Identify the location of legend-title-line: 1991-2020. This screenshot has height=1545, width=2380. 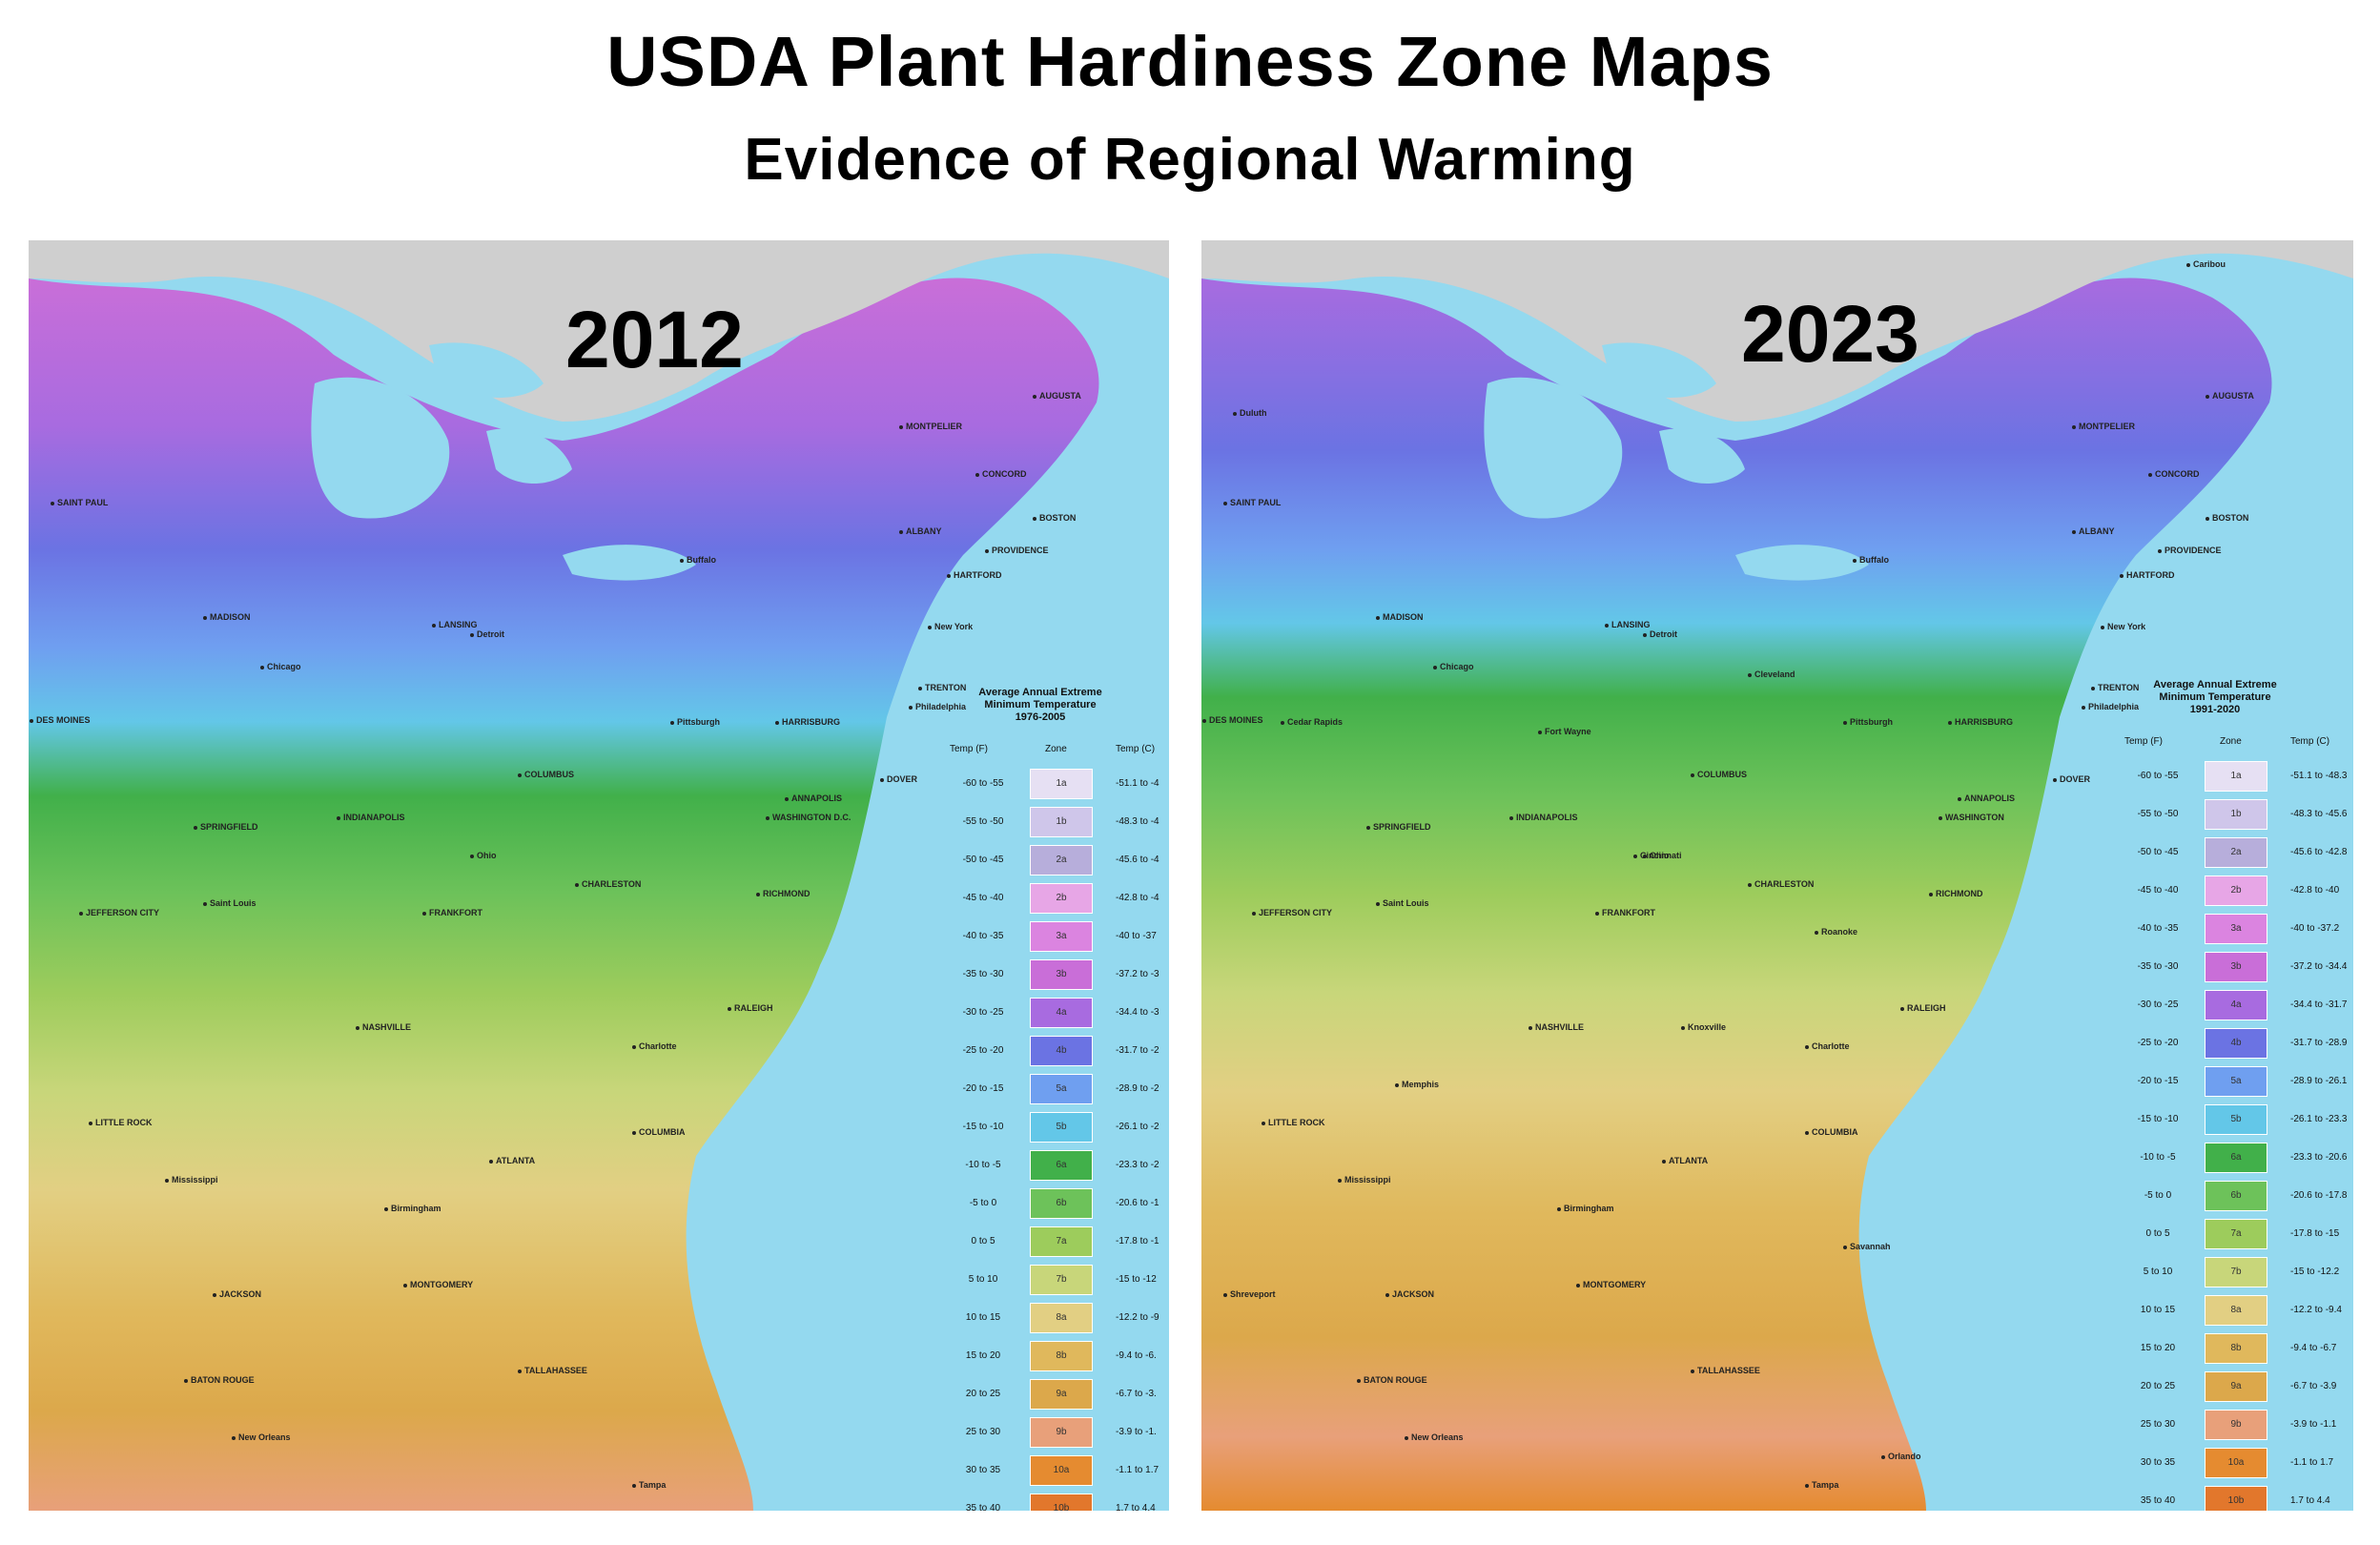
(2215, 709).